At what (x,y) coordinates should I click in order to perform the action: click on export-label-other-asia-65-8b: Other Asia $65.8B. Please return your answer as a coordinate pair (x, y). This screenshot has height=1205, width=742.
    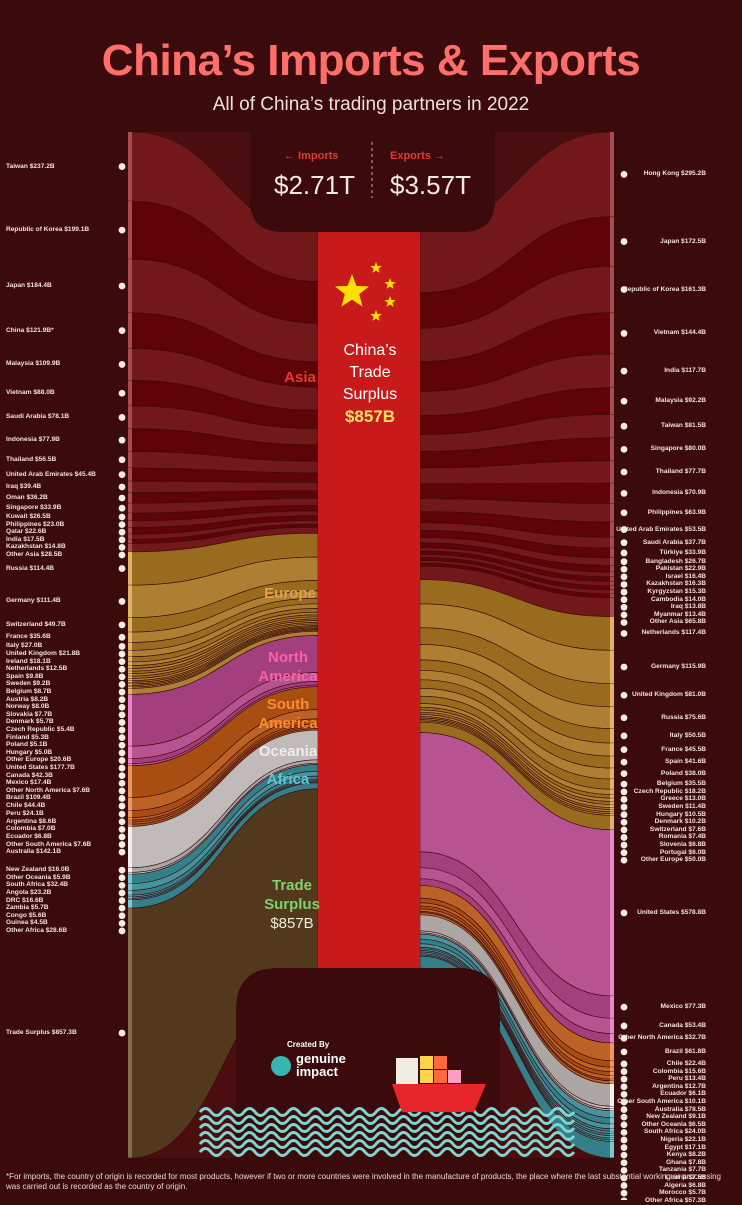
    Looking at the image, I should click on (677, 622).